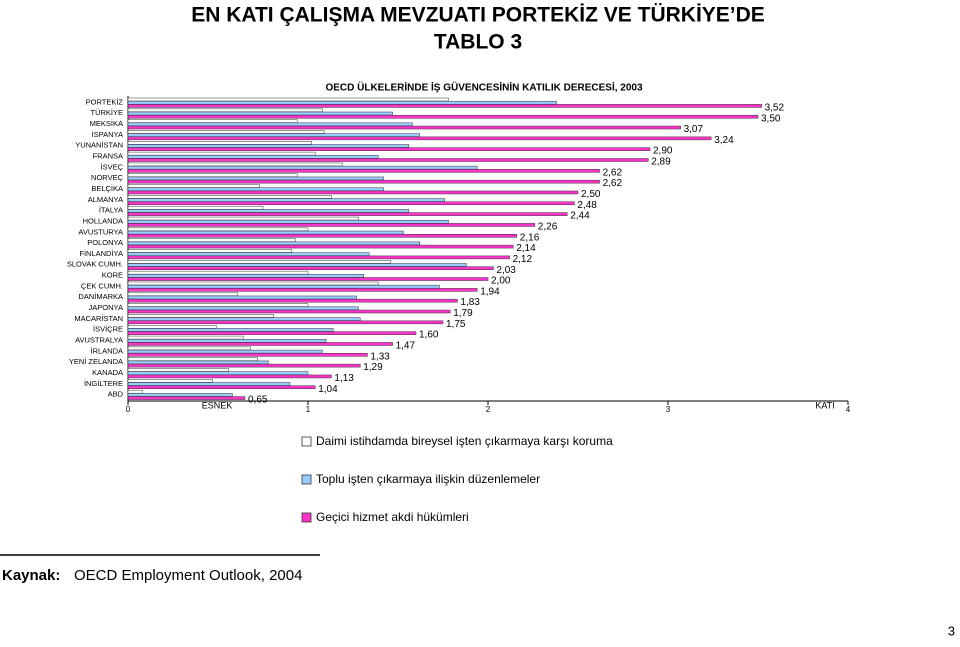 Image resolution: width=960 pixels, height=647 pixels. What do you see at coordinates (523, 259) in the screenshot?
I see `value-label: 2,12` at bounding box center [523, 259].